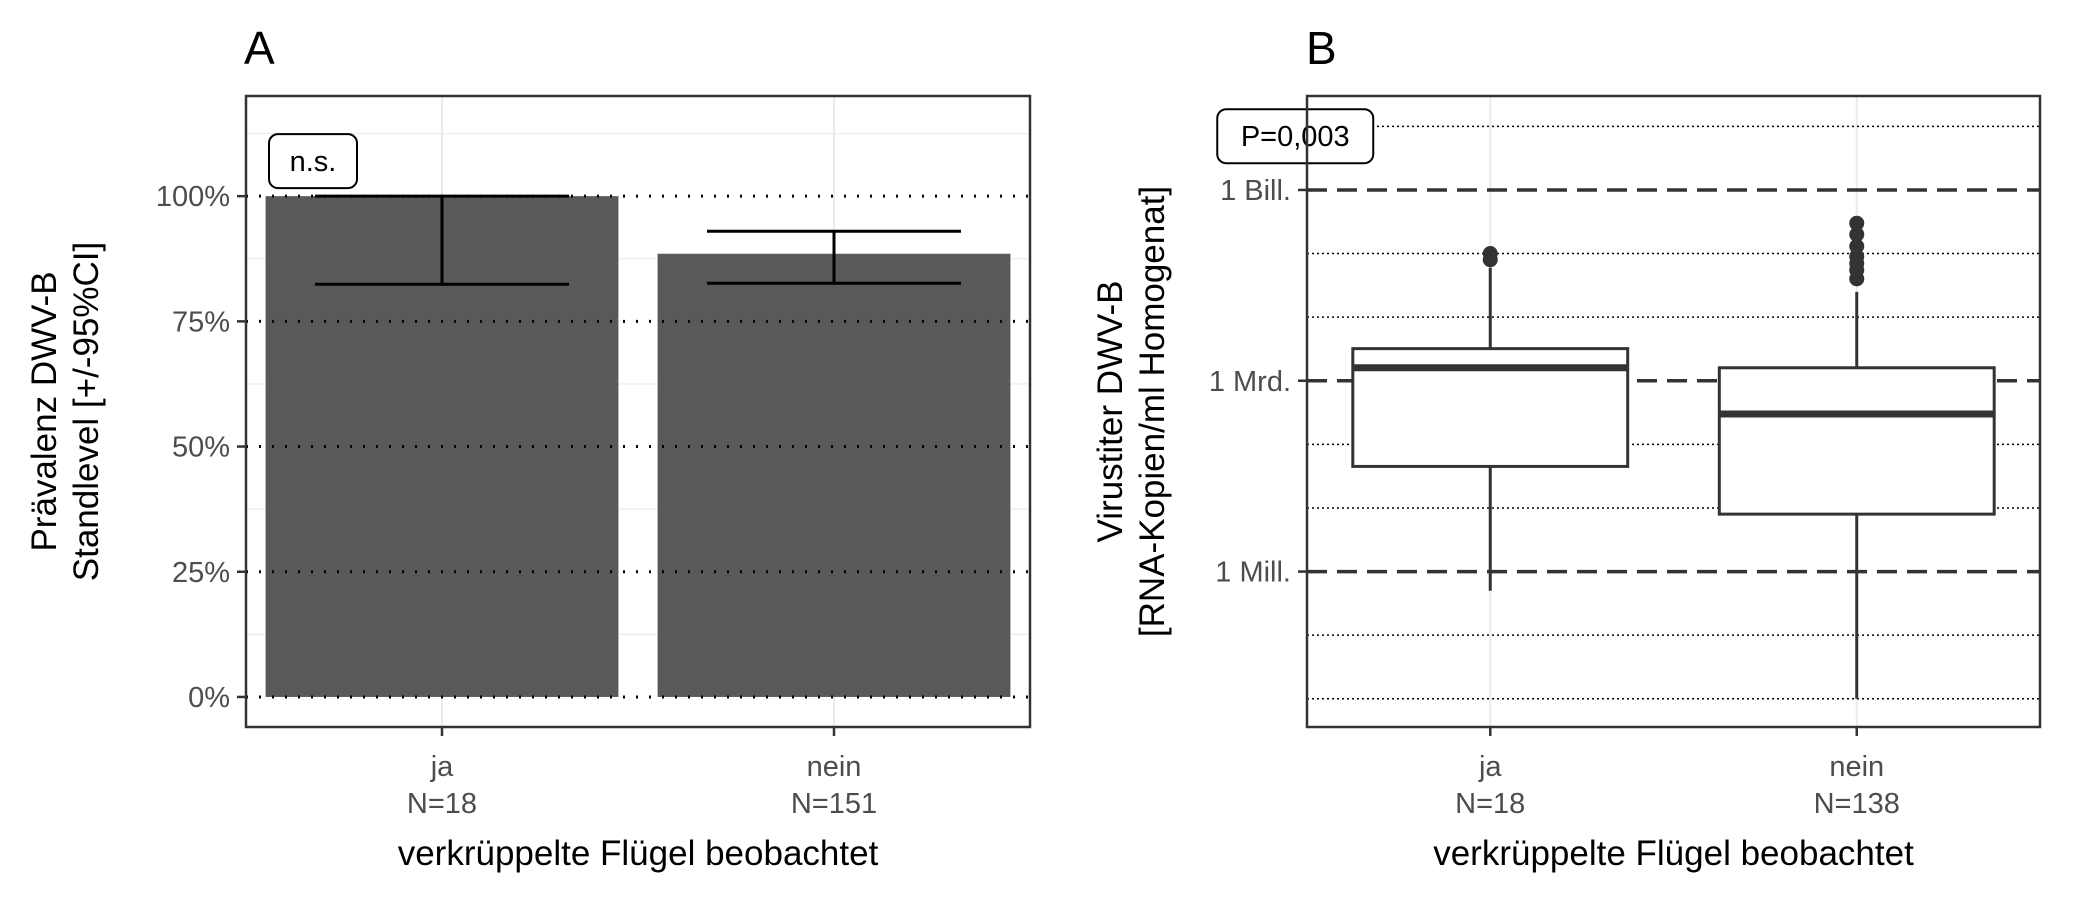 This screenshot has height=900, width=2100. Describe the element at coordinates (1321, 48) in the screenshot. I see `panel-letter: B` at that location.